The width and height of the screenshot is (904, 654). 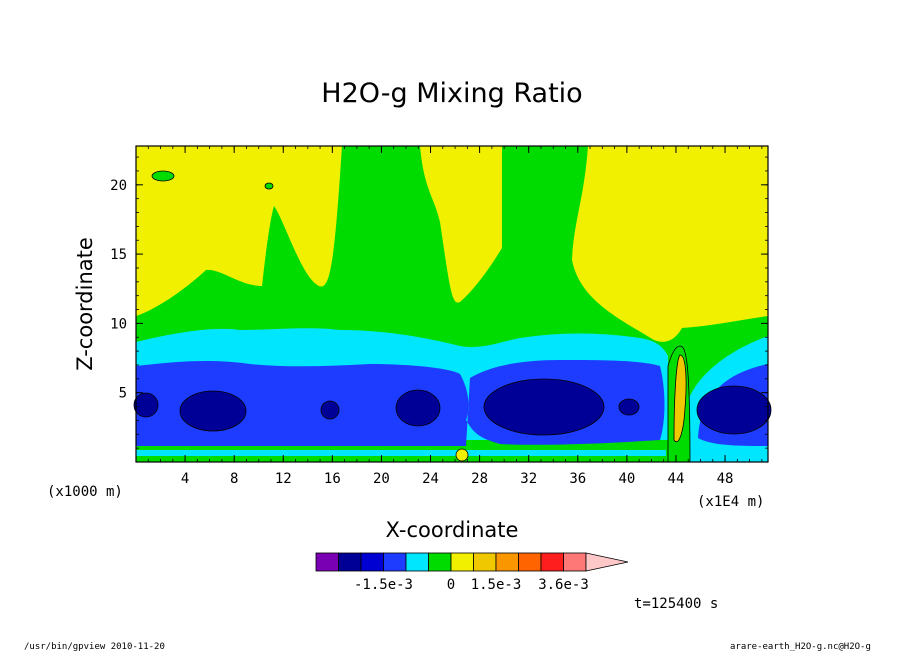 I want to click on bottom-bands, so click(x=401, y=456).